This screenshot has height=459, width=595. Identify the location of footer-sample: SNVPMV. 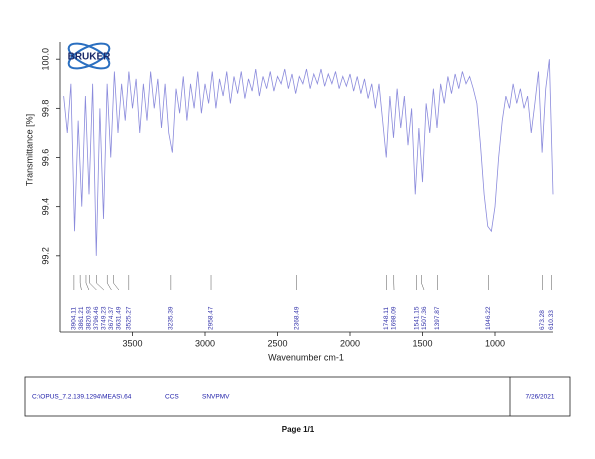
(216, 397).